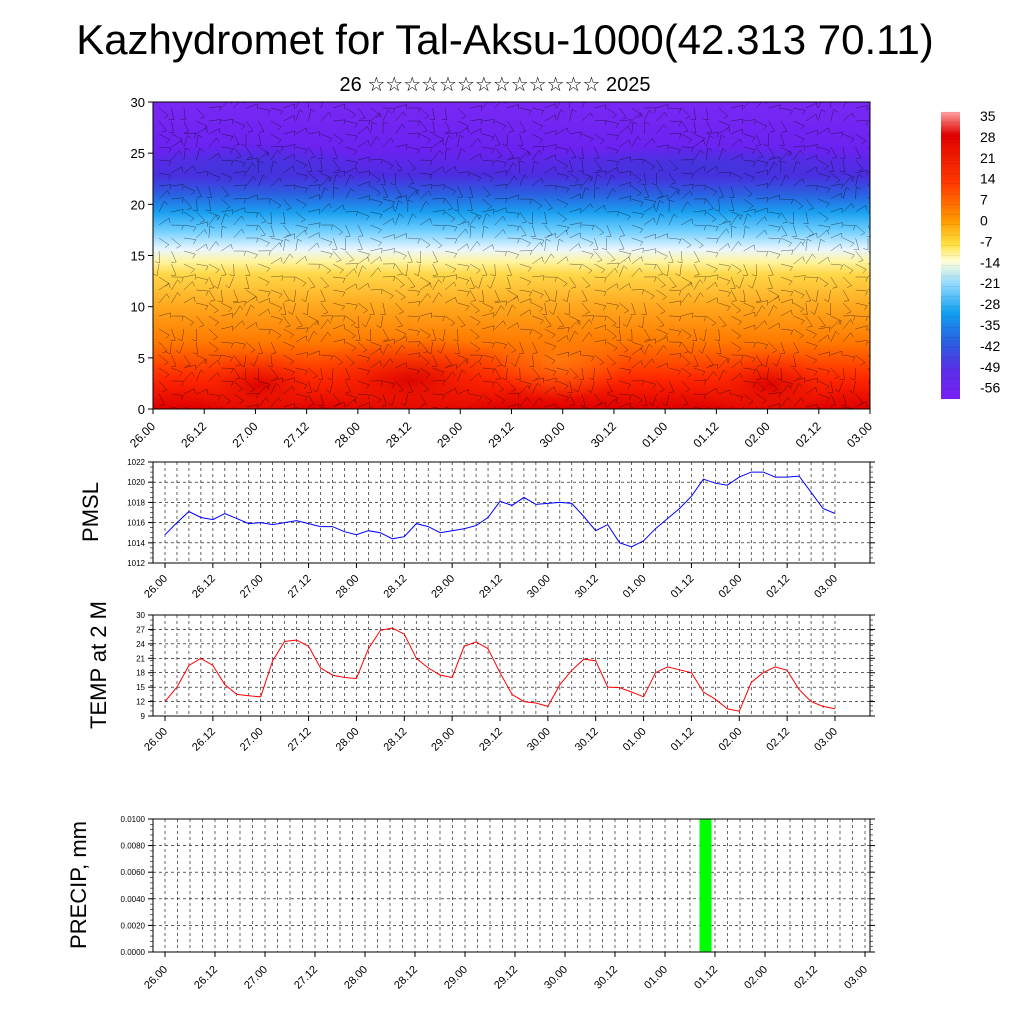 This screenshot has width=1024, height=1024. What do you see at coordinates (950, 255) in the screenshot?
I see `colorbar-levels` at bounding box center [950, 255].